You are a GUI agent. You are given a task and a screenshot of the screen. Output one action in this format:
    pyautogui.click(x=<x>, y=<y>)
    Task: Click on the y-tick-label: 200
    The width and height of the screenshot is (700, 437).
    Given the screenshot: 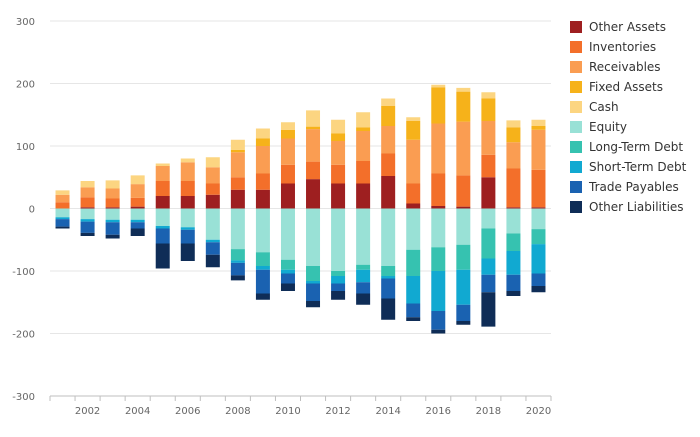 What is the action you would take?
    pyautogui.click(x=25, y=85)
    